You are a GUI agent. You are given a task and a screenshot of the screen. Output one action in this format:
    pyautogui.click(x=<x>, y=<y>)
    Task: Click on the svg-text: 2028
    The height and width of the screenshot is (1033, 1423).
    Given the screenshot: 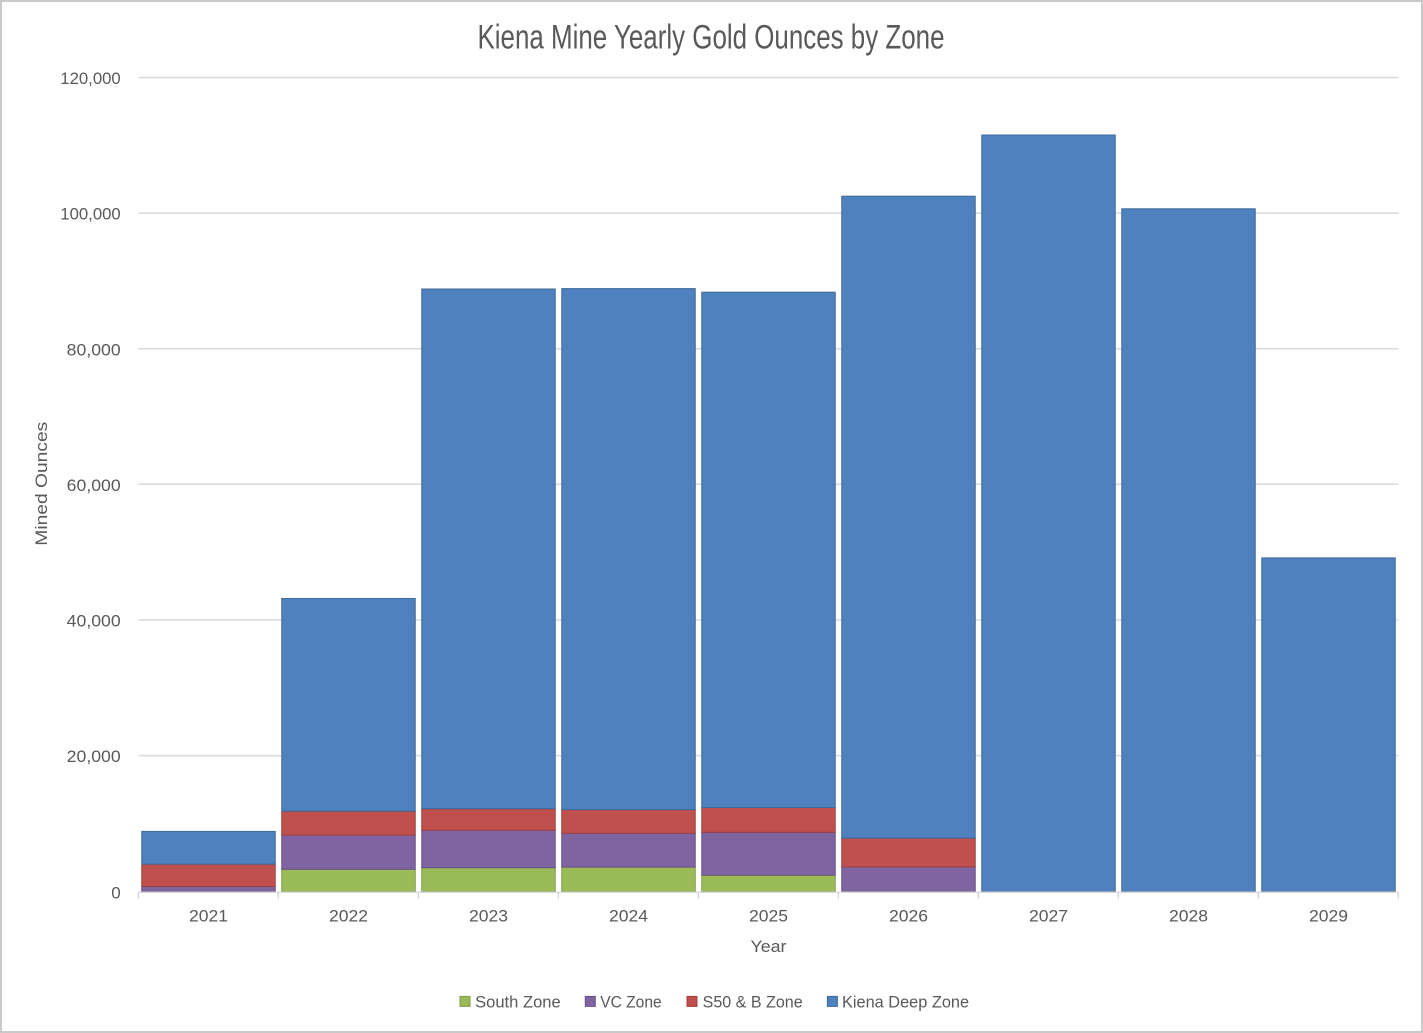 What is the action you would take?
    pyautogui.click(x=1188, y=916)
    